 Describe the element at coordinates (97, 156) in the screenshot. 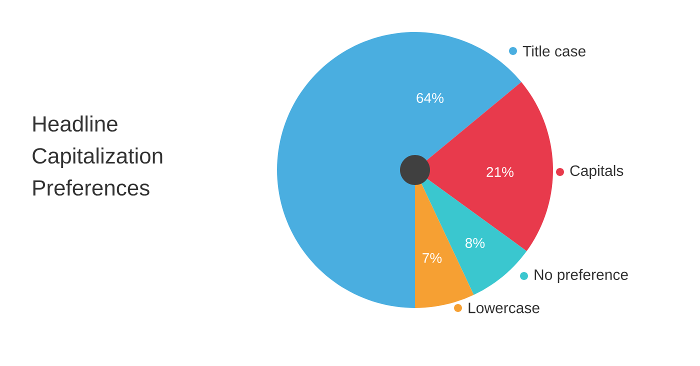

I see `text: Headline Capitalization Preferences` at that location.